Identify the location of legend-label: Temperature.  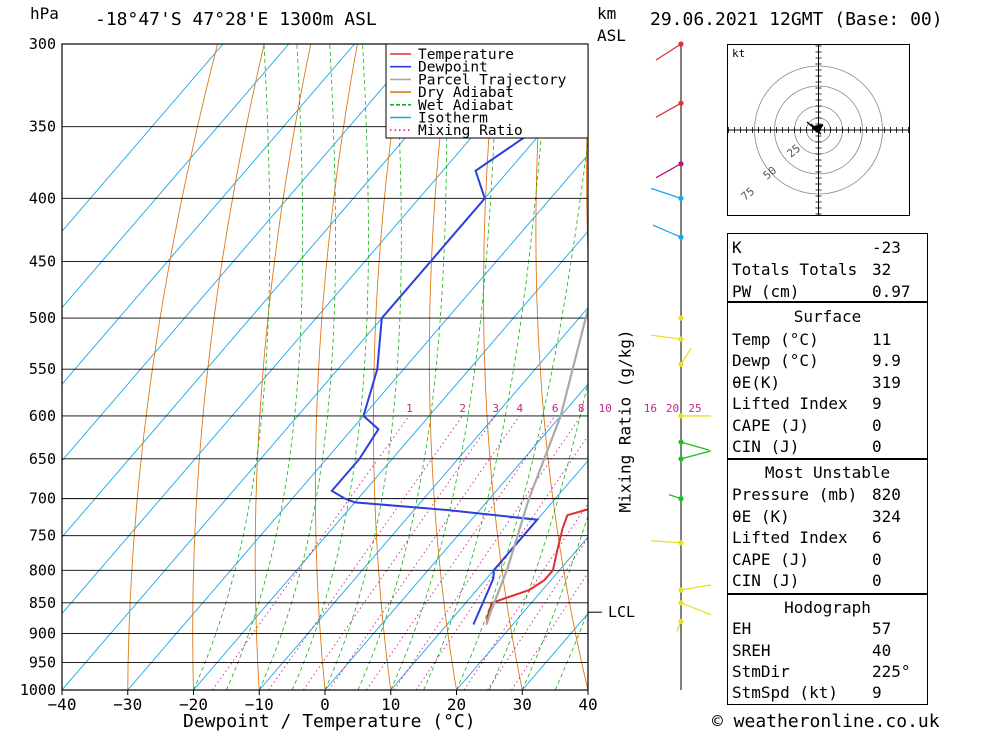
(466, 55).